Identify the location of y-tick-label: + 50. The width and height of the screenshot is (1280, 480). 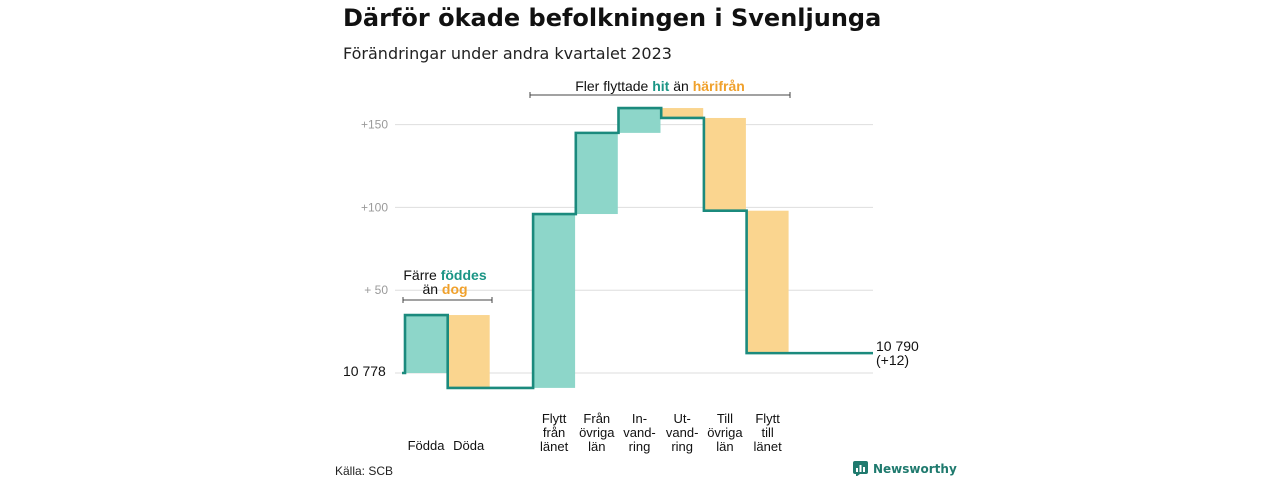
(376, 290).